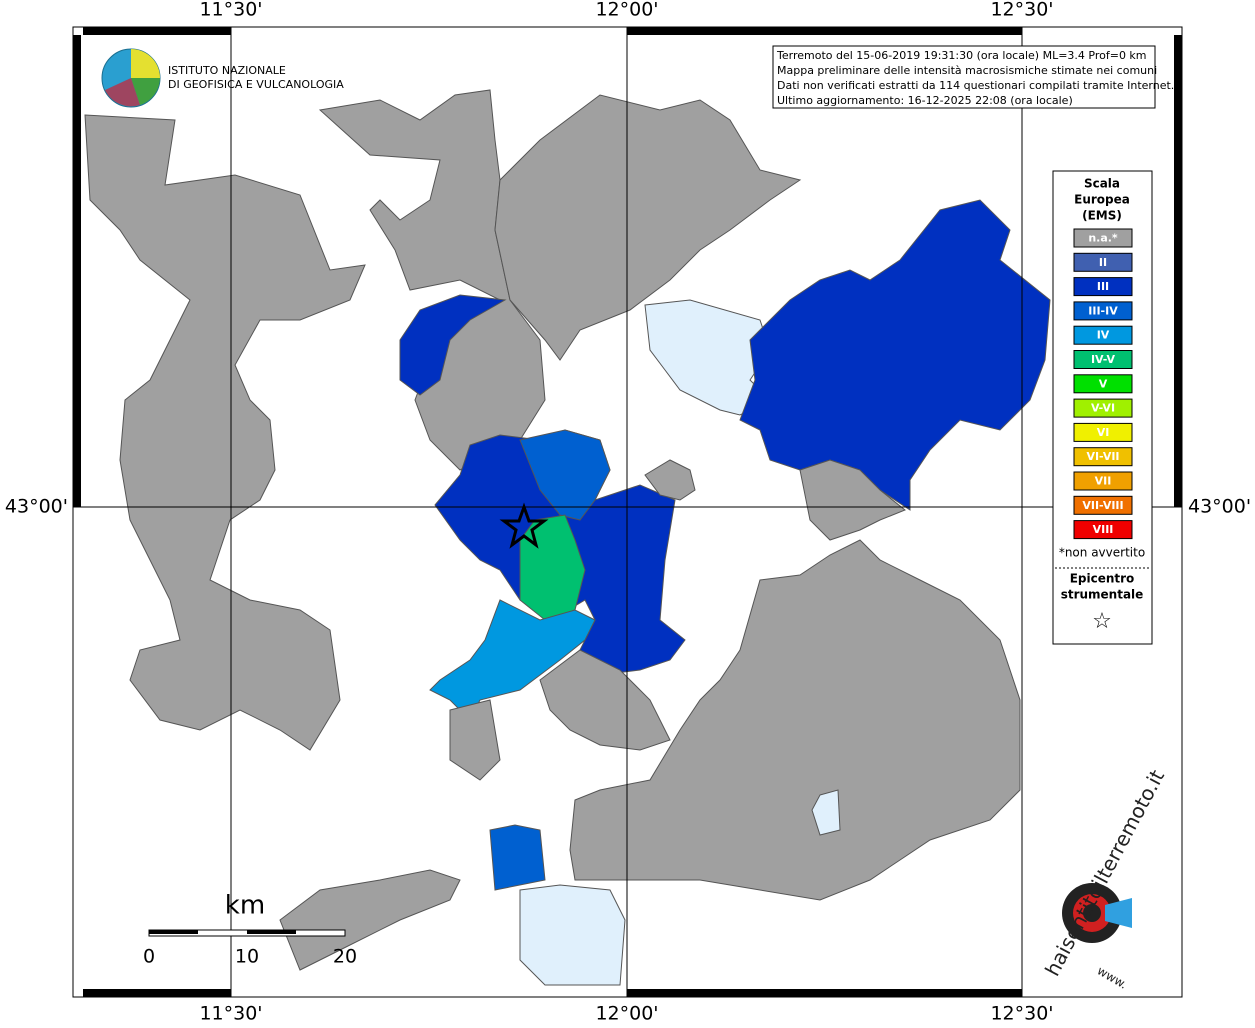  What do you see at coordinates (1102, 621) in the screenshot?
I see `legend-symbol: ☆` at bounding box center [1102, 621].